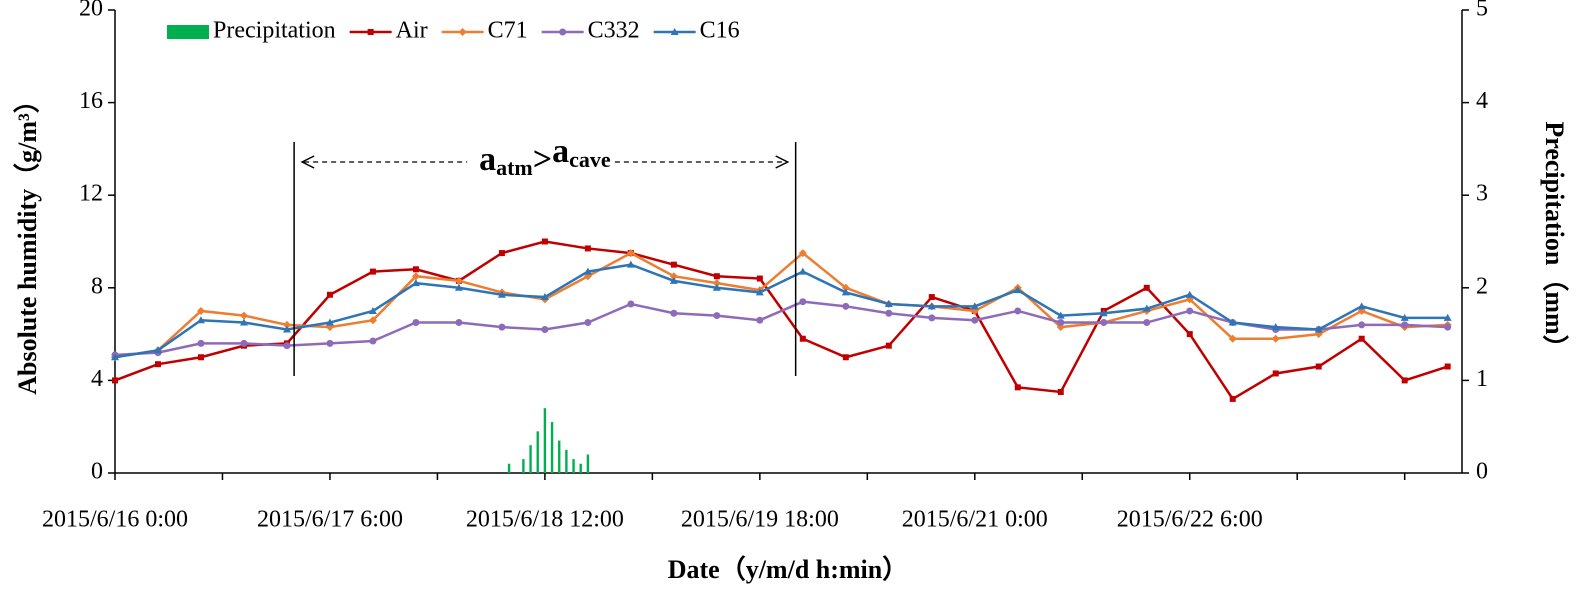 This screenshot has width=1588, height=595. What do you see at coordinates (91, 11) in the screenshot?
I see `y-tick-label: 20` at bounding box center [91, 11].